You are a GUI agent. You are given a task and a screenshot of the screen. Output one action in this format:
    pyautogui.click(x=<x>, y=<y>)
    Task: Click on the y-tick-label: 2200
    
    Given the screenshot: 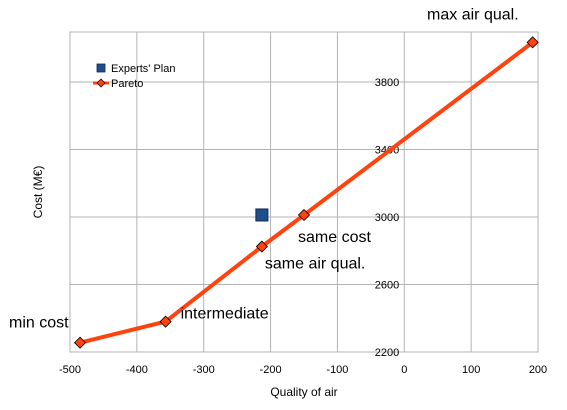 What is the action you would take?
    pyautogui.click(x=387, y=353)
    